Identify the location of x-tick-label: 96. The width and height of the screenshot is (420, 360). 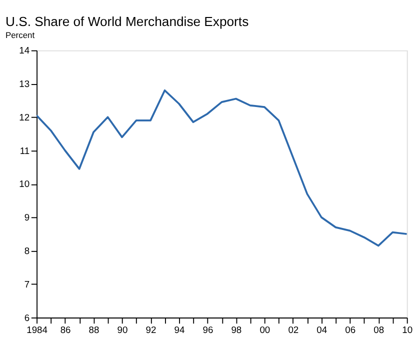
(208, 329).